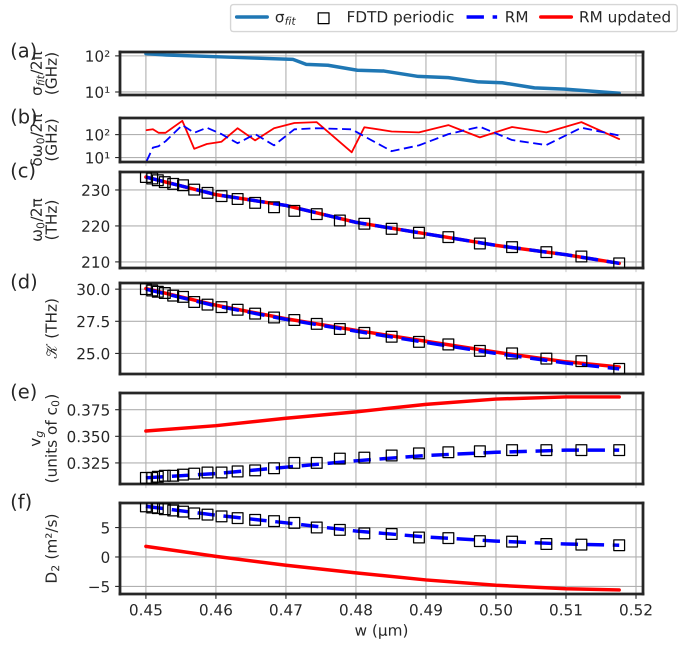  Describe the element at coordinates (89, 436) in the screenshot. I see `y-tick-label: 0.350` at that location.